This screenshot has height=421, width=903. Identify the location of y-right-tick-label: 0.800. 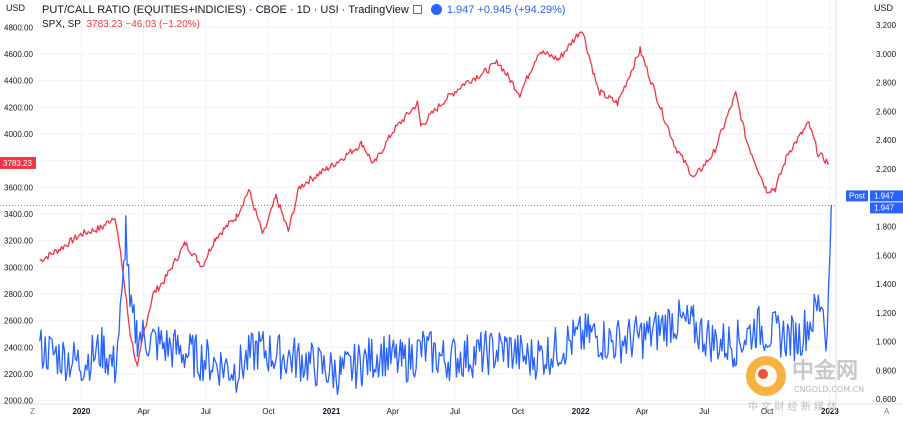
(886, 370).